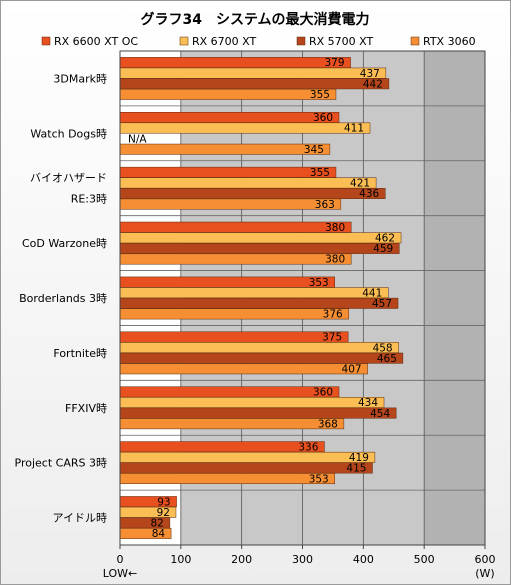 This screenshot has height=585, width=511. I want to click on category-label: バイオハザード, so click(68, 178).